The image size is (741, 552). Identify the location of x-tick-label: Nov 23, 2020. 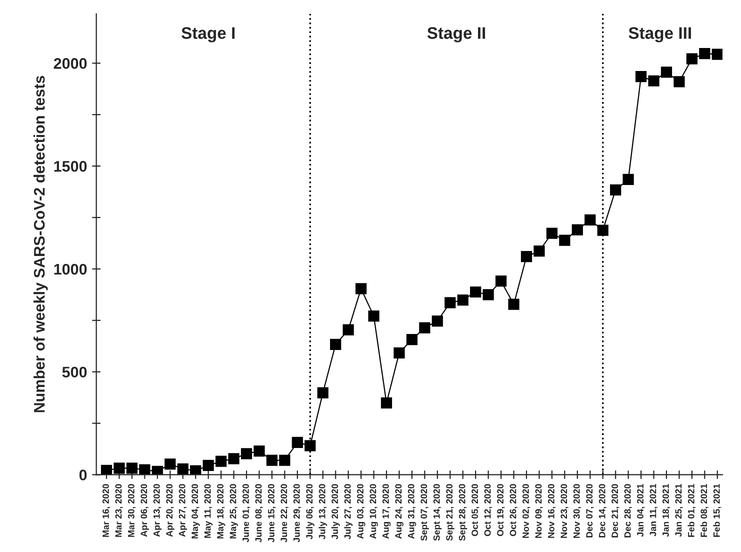
(564, 511).